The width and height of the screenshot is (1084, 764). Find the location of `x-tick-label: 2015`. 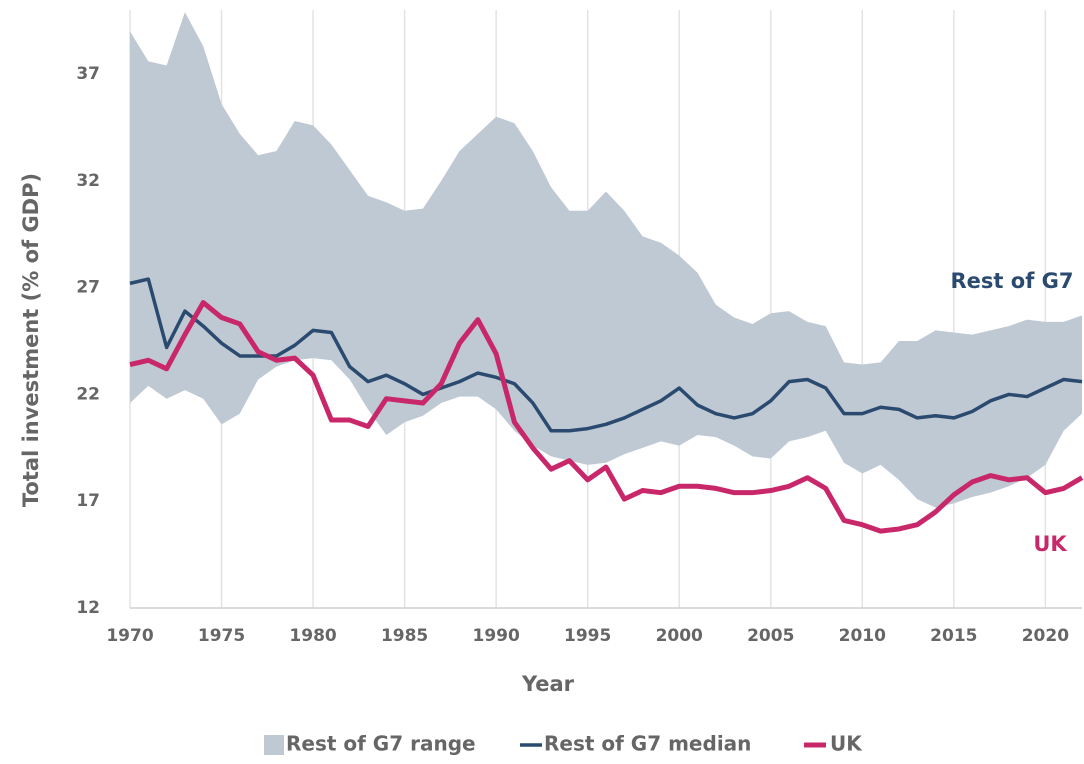

x-tick-label: 2015 is located at coordinates (953, 636).